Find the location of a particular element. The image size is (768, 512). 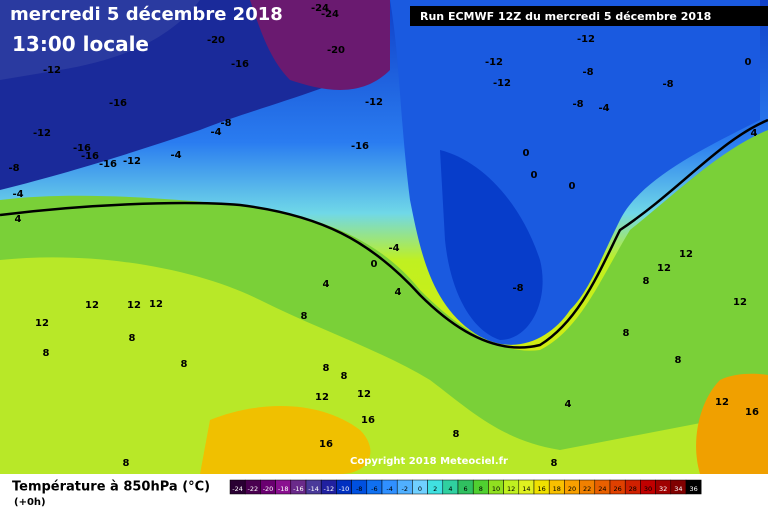

legend-label: -4 is located at coordinates (389, 489).